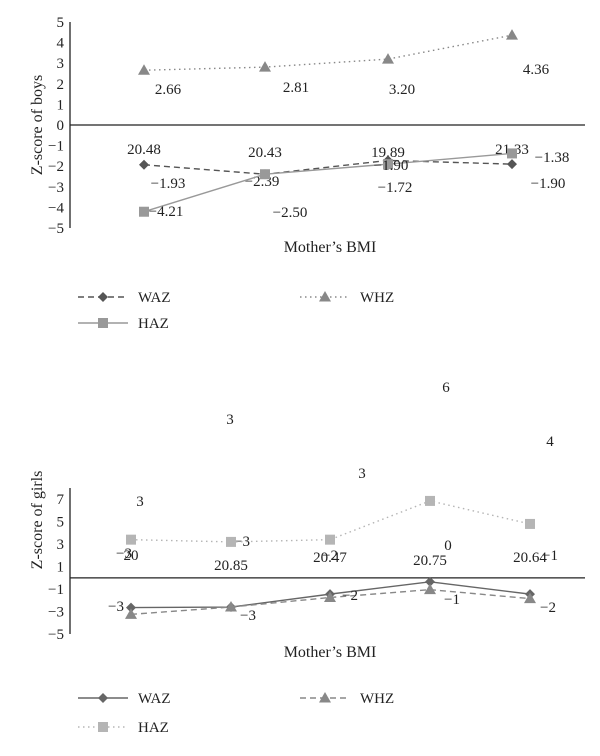 This screenshot has width=600, height=756. What do you see at coordinates (37, 520) in the screenshot?
I see `y-axis-label: Z-score of girls` at bounding box center [37, 520].